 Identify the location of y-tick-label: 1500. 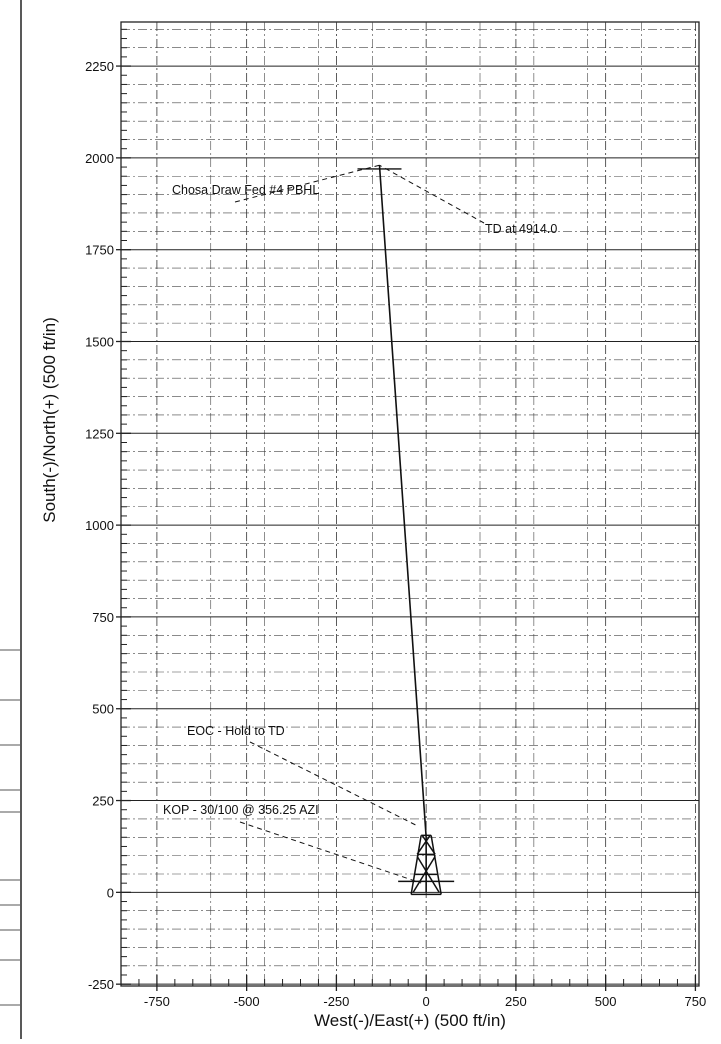
(99, 341).